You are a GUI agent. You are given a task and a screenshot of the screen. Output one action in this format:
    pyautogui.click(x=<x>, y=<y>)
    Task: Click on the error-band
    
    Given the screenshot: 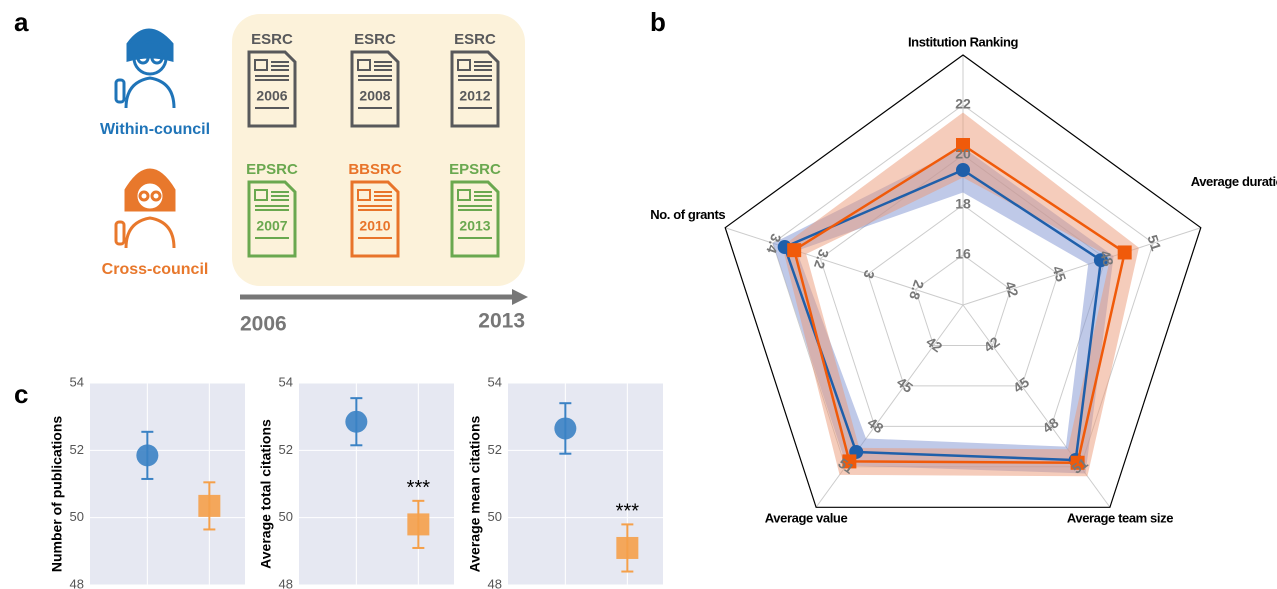 What is the action you would take?
    pyautogui.click(x=943, y=310)
    